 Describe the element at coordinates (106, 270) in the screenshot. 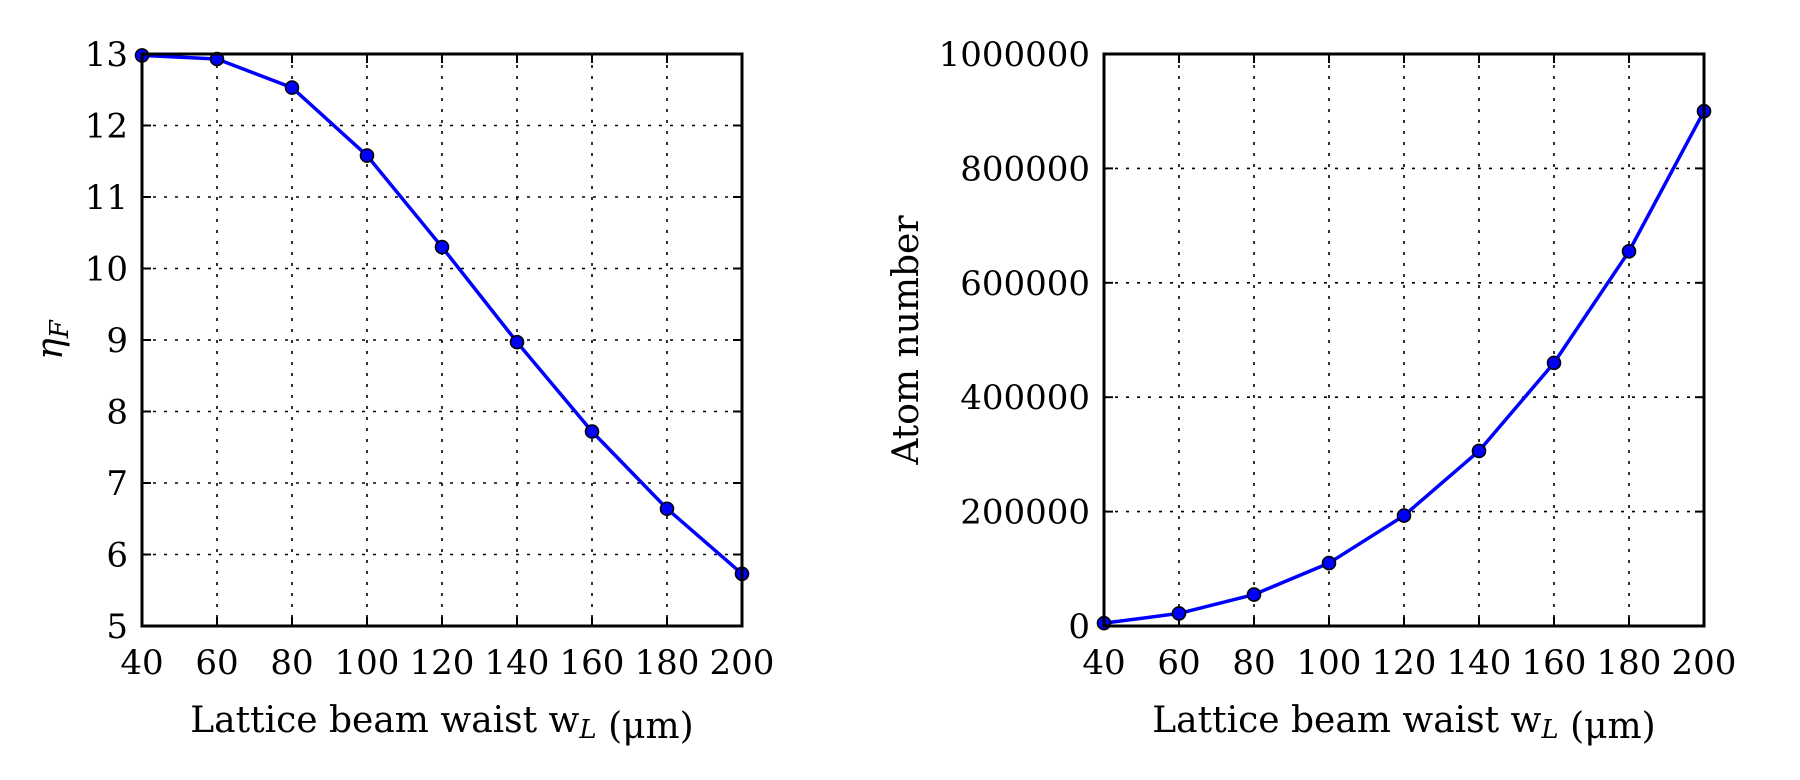

I see `y-tick-label: 10` at that location.